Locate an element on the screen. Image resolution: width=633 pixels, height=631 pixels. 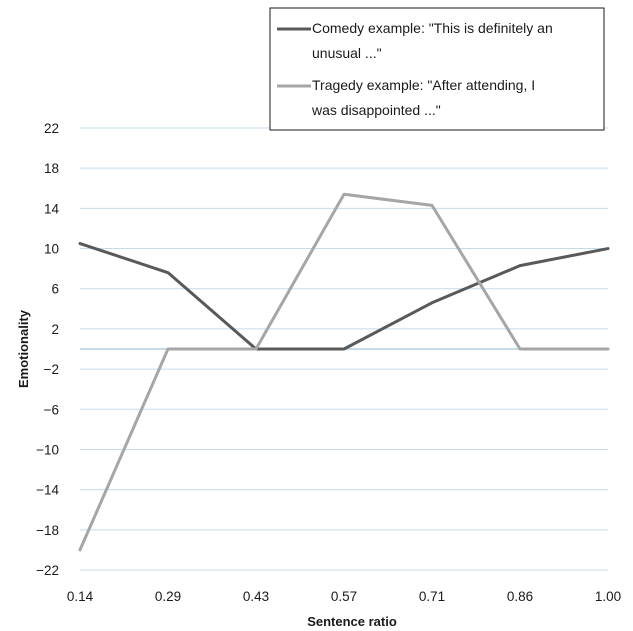
y-tick-label: 6 is located at coordinates (55, 289).